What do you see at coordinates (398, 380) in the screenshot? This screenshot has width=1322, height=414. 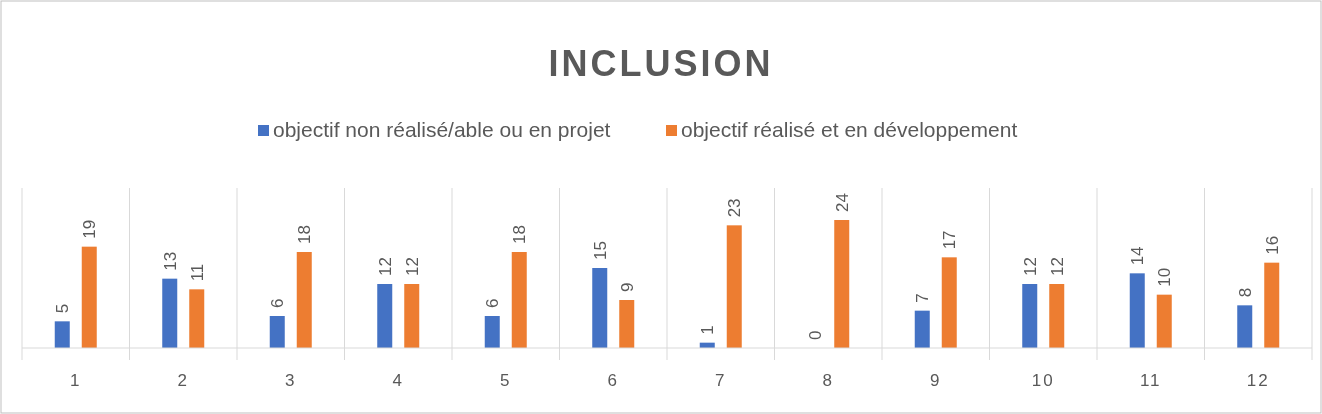 I see `x-tick-label: 4` at bounding box center [398, 380].